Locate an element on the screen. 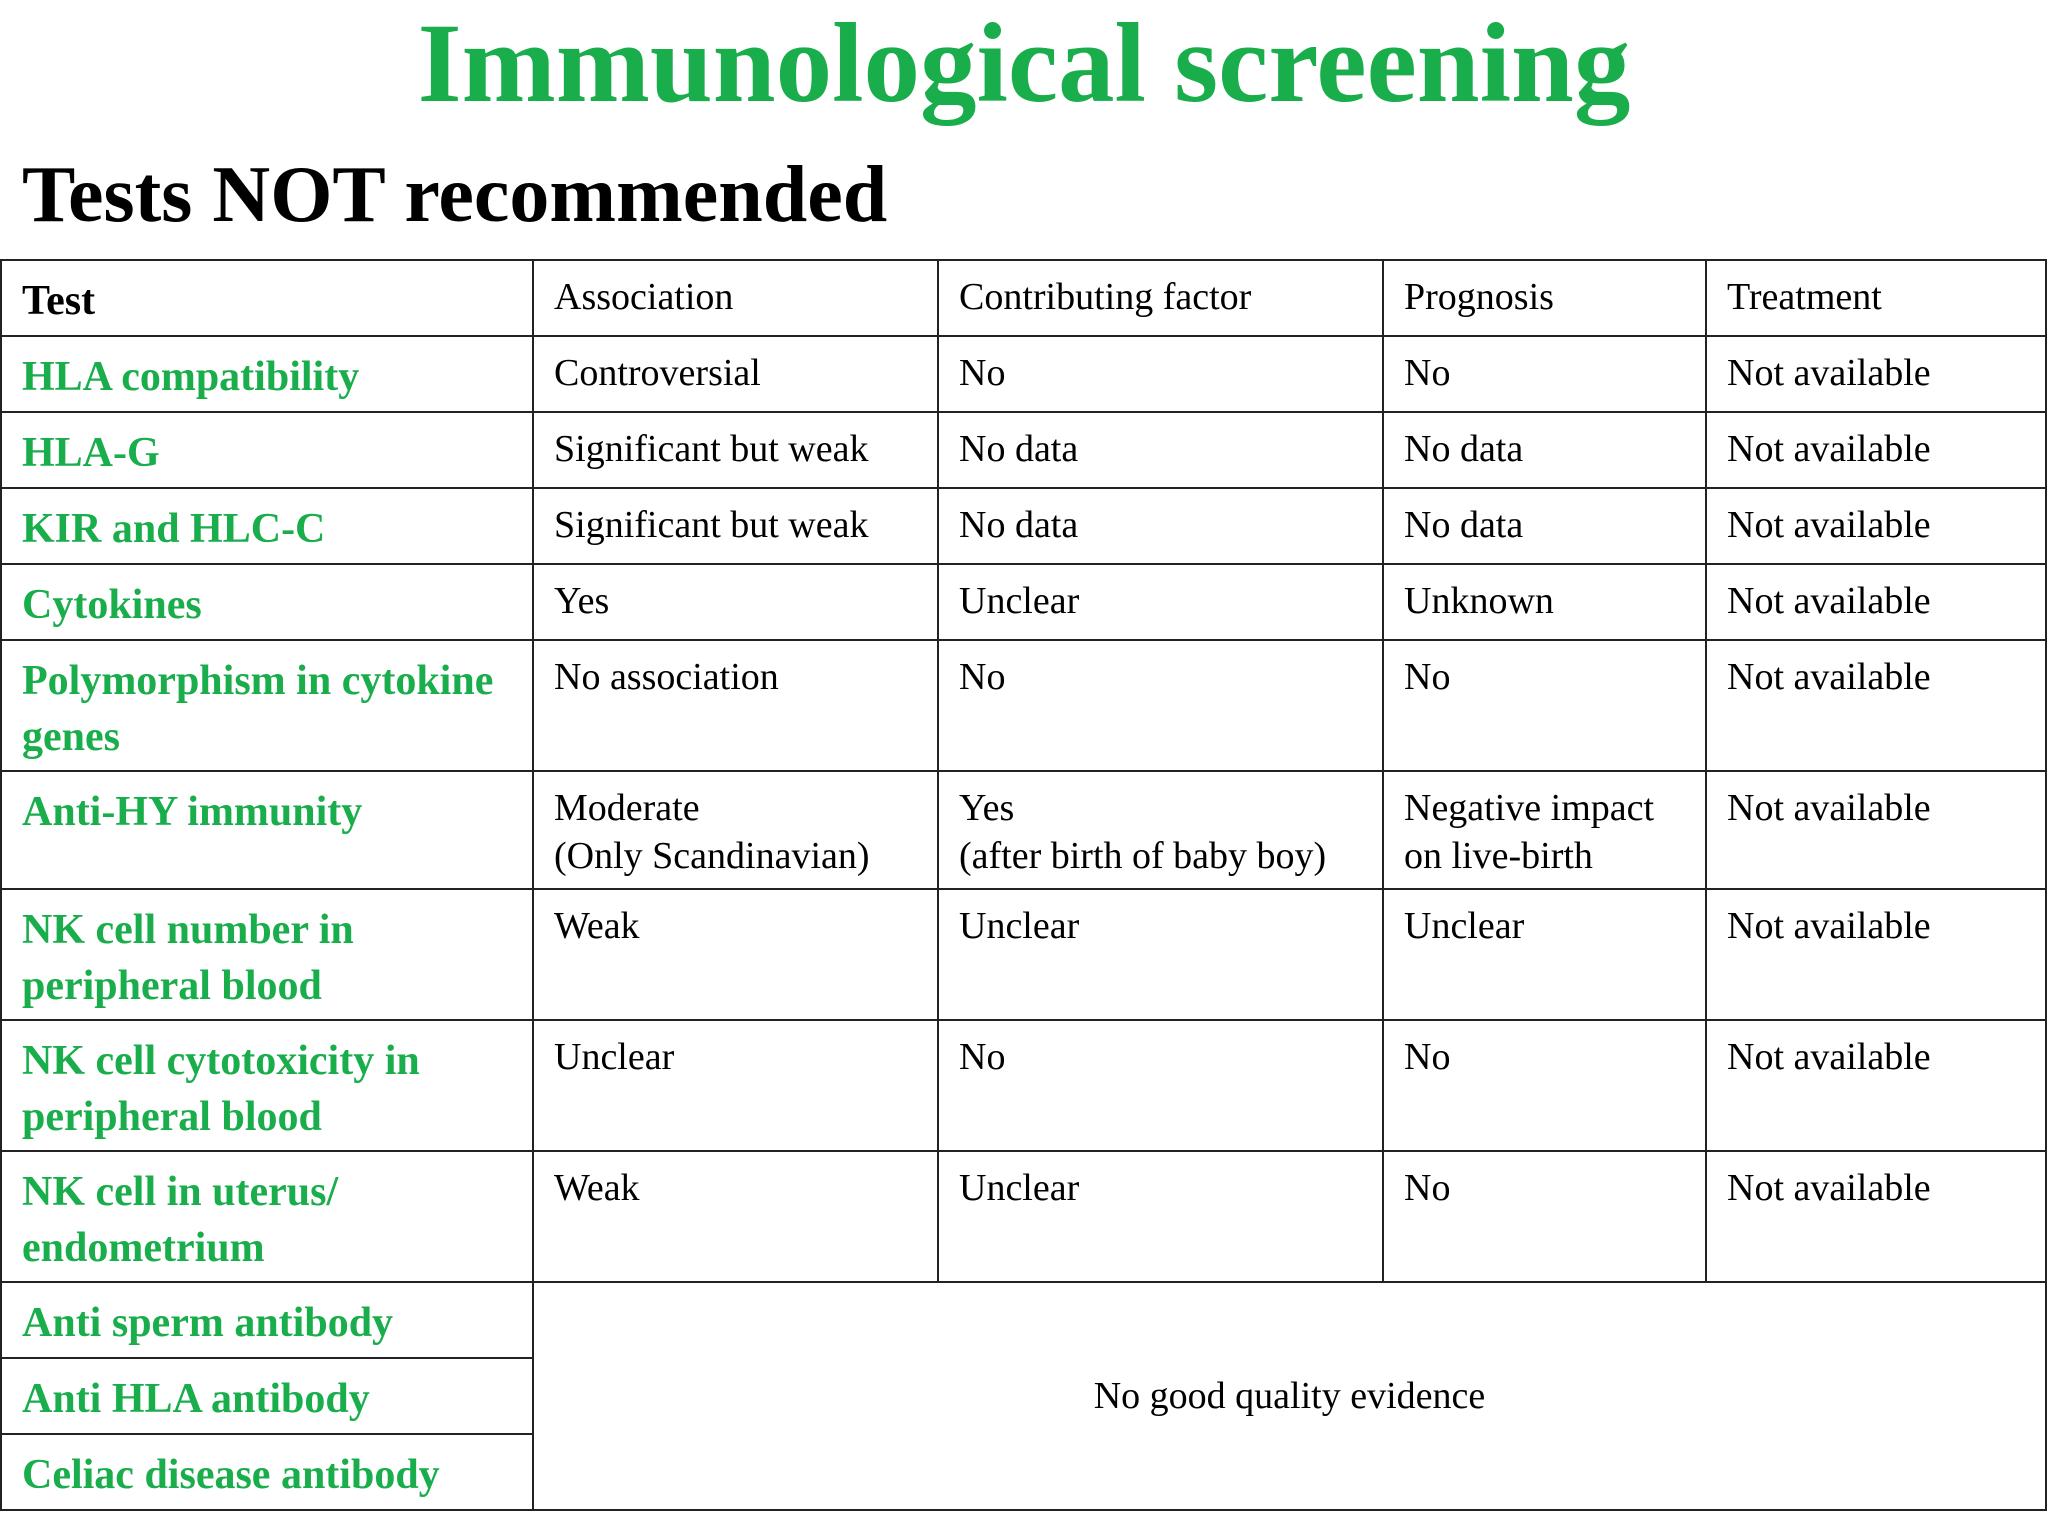 The width and height of the screenshot is (2048, 1536). test-name: Anti-HY immunity is located at coordinates (267, 830).